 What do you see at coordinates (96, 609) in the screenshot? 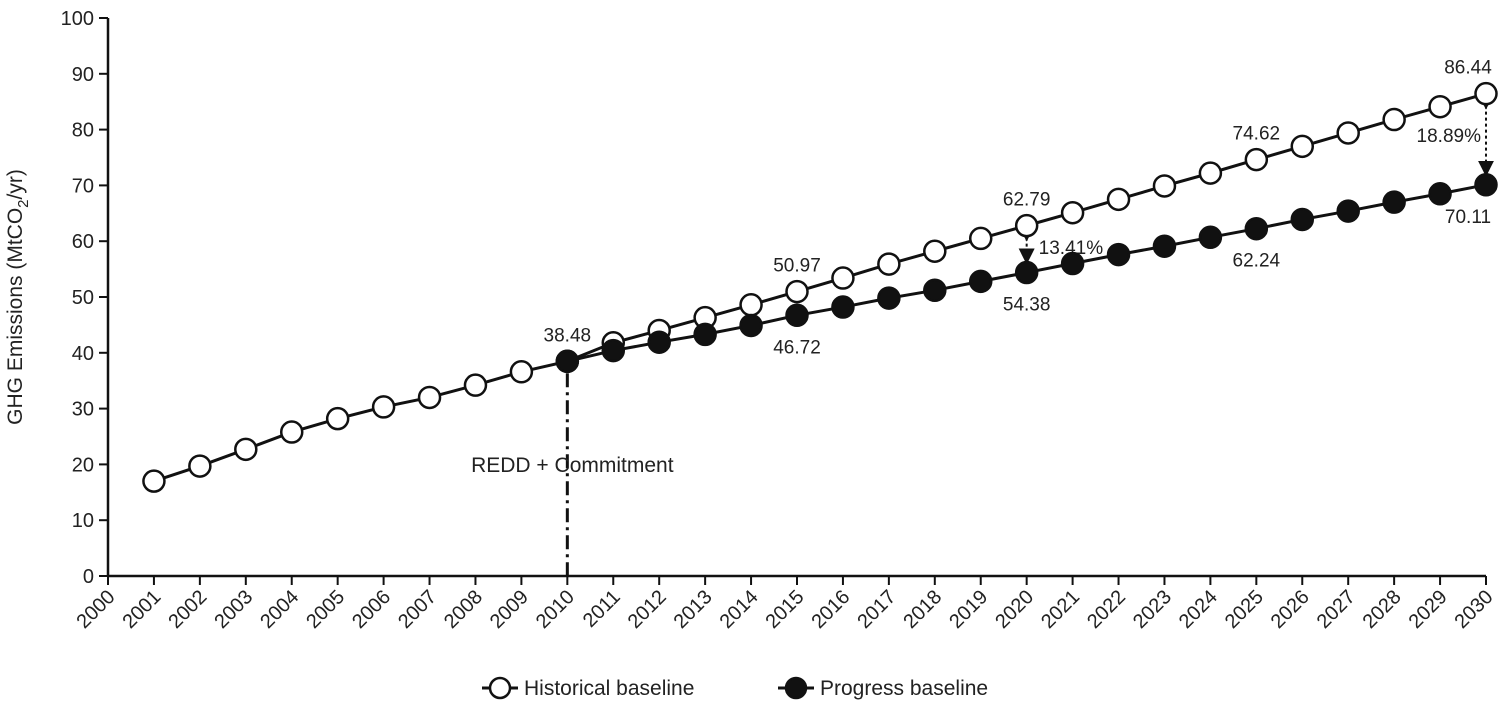
I see `x-tick-label: 2000` at bounding box center [96, 609].